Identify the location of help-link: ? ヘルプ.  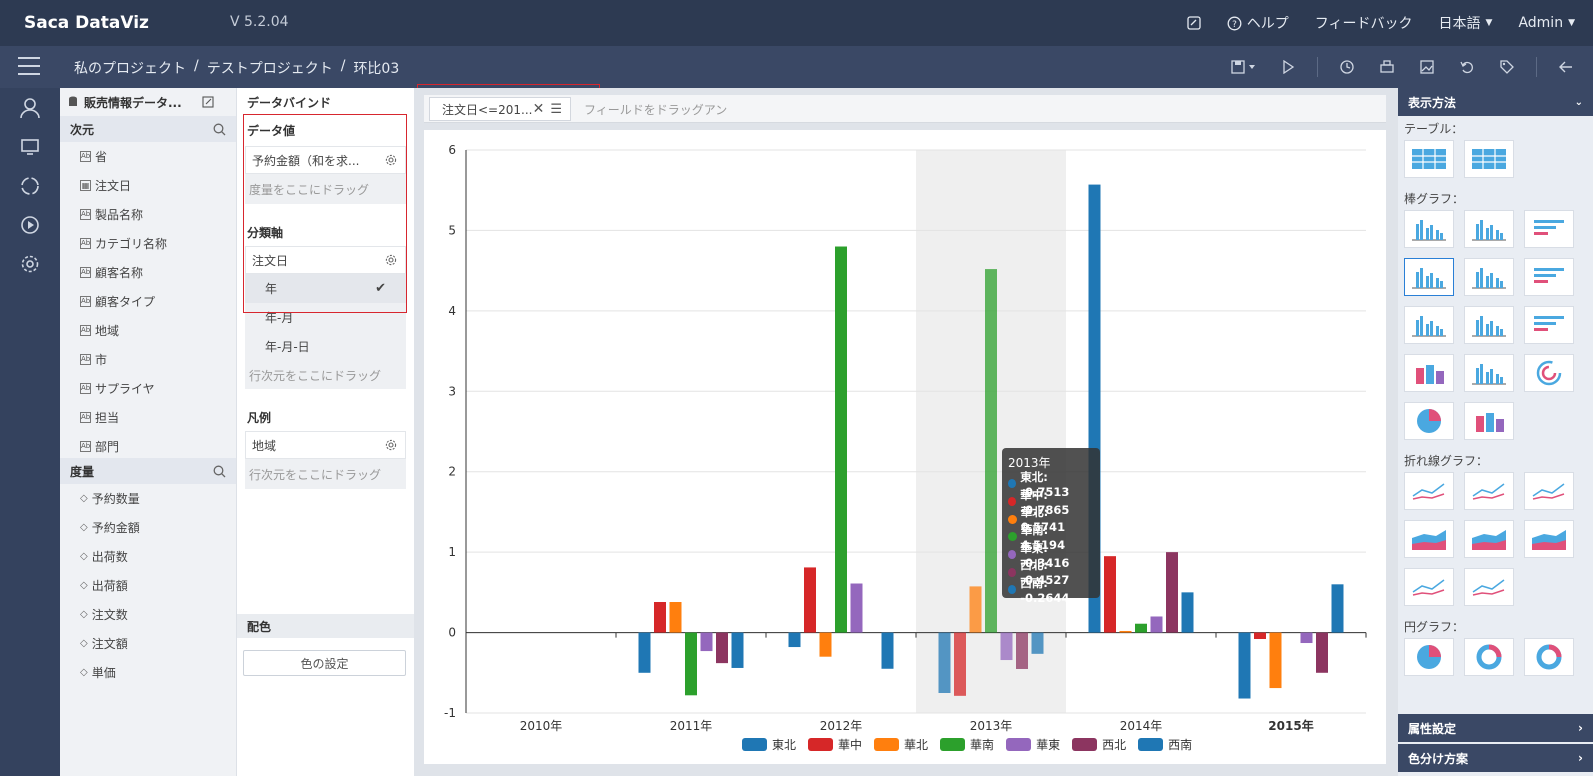
(1258, 23).